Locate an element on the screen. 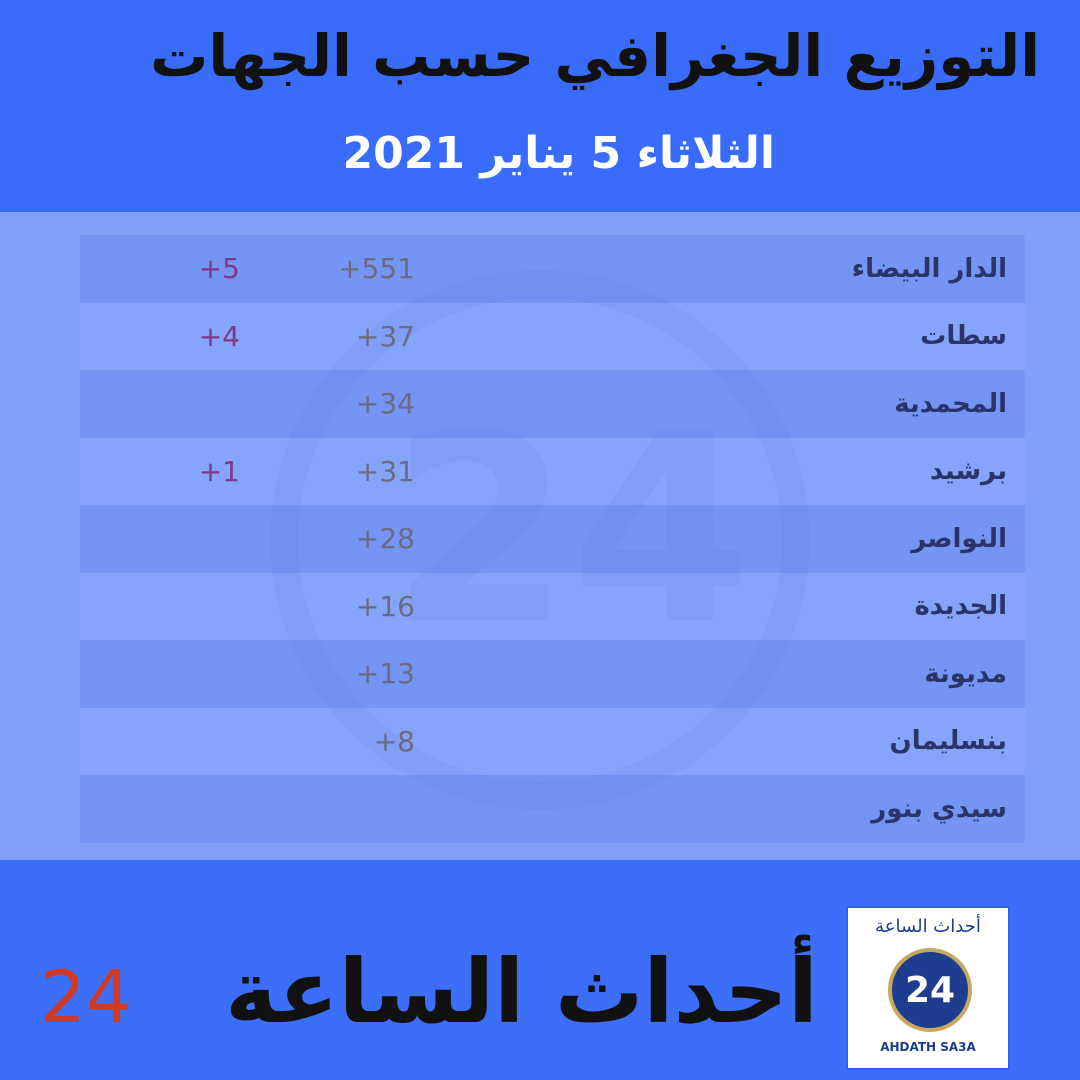  cases-count: +37 is located at coordinates (385, 336).